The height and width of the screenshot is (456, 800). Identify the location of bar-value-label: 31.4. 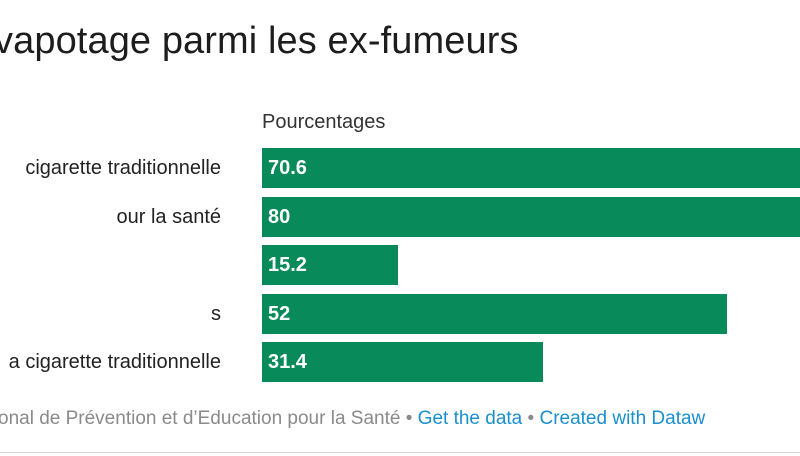
(287, 362).